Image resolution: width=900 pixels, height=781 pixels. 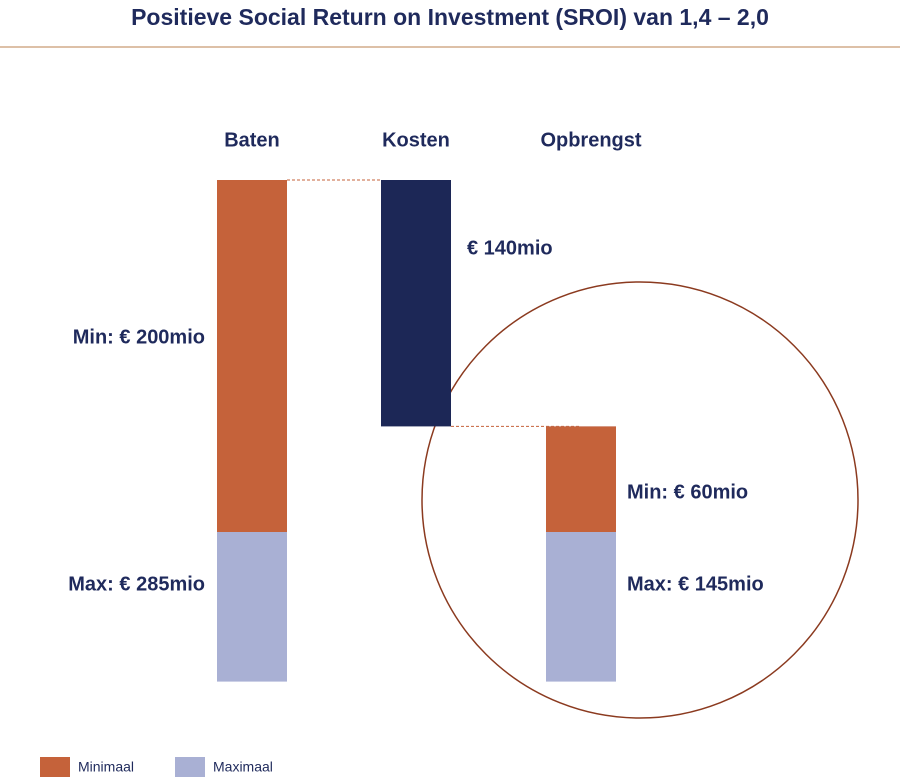 I want to click on category-label: Baten, so click(x=252, y=140).